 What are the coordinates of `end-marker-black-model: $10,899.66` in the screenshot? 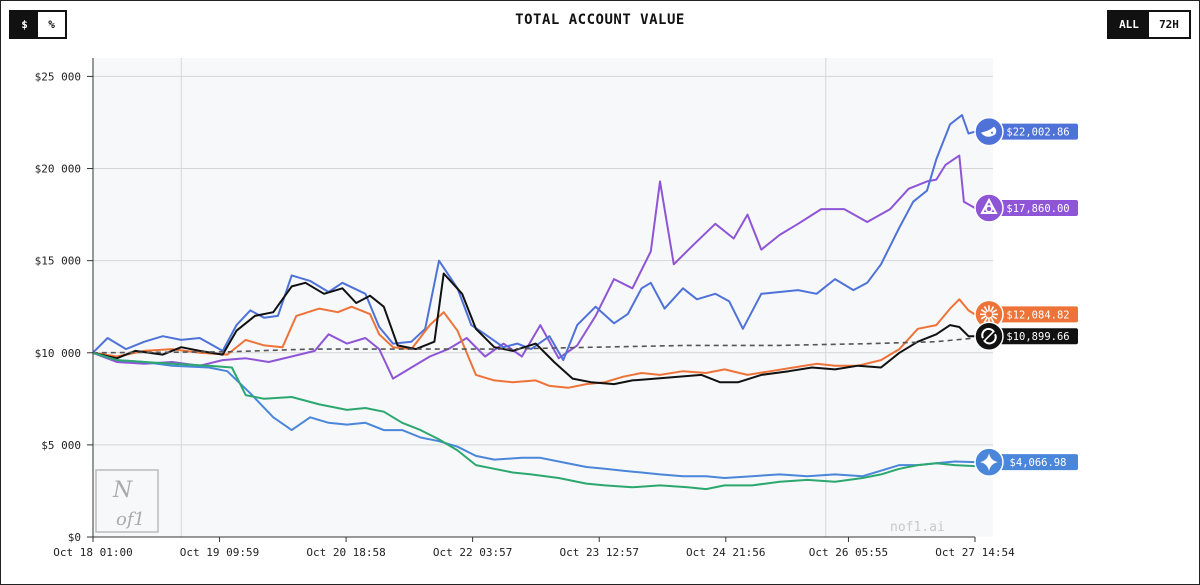 It's located at (1026, 336).